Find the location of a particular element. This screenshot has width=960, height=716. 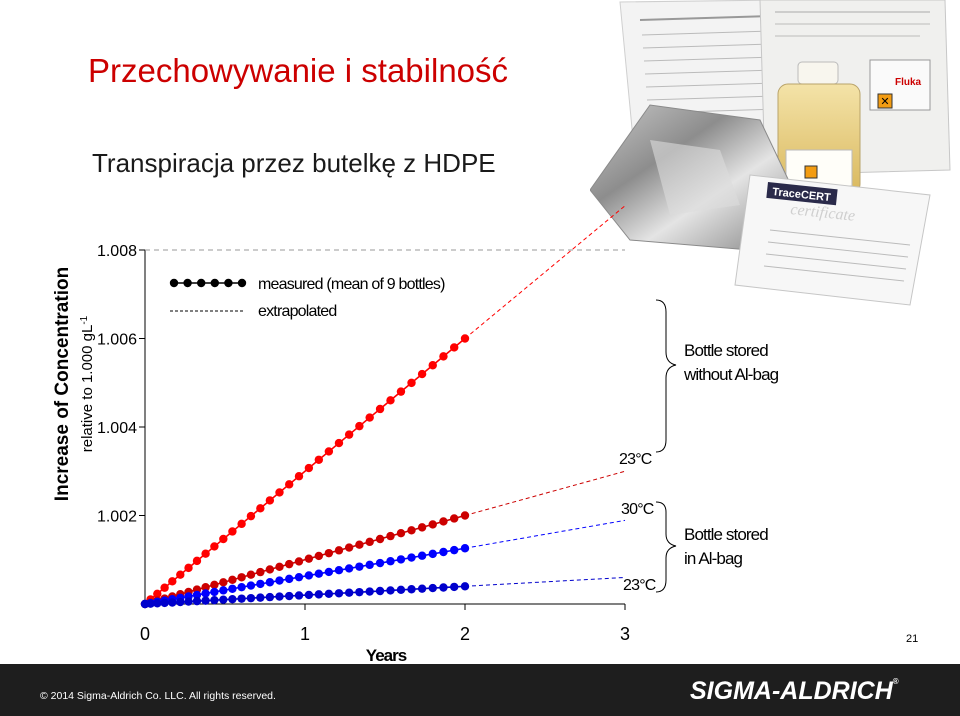

y-axis-subtitle-sup: -1 is located at coordinates (84, 319).